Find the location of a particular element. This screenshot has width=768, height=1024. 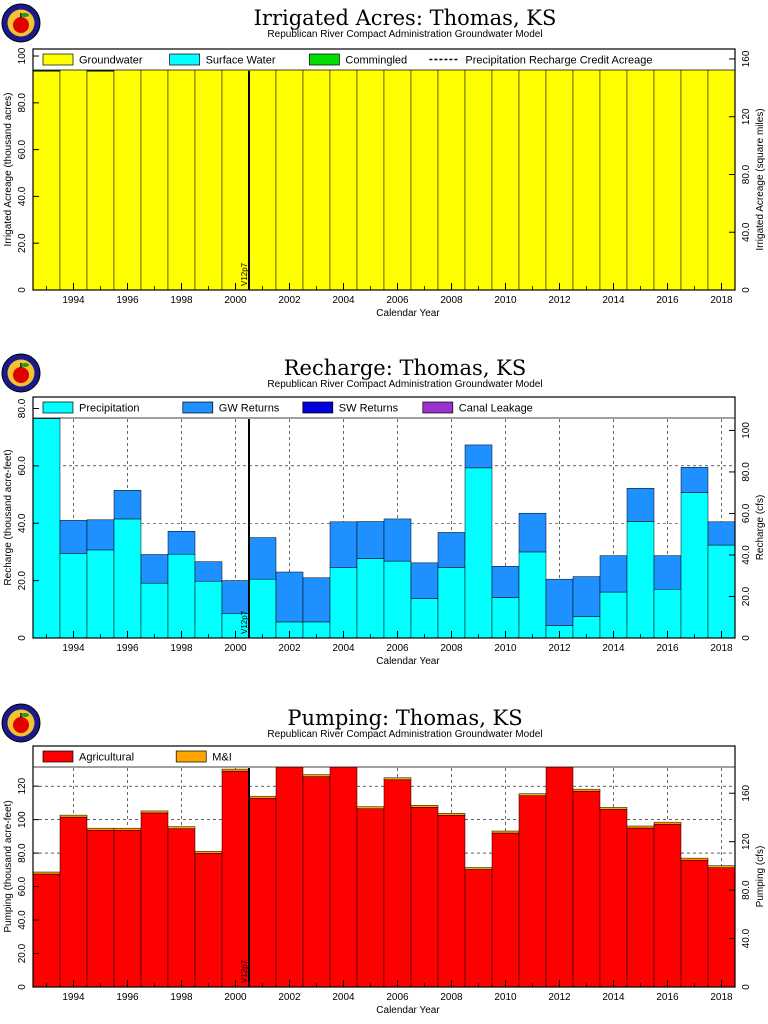

y-axis-right-title: Recharge (cfs) is located at coordinates (760, 528).